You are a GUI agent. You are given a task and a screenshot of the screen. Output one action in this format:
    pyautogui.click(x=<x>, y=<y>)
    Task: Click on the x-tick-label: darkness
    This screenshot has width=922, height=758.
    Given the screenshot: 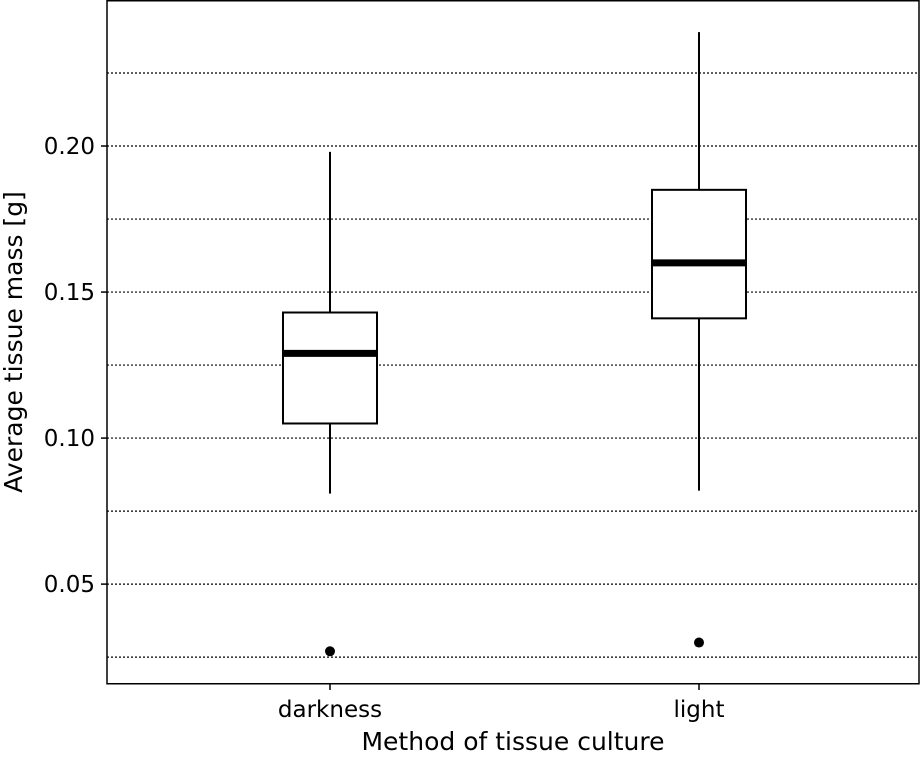 What is the action you would take?
    pyautogui.click(x=330, y=710)
    